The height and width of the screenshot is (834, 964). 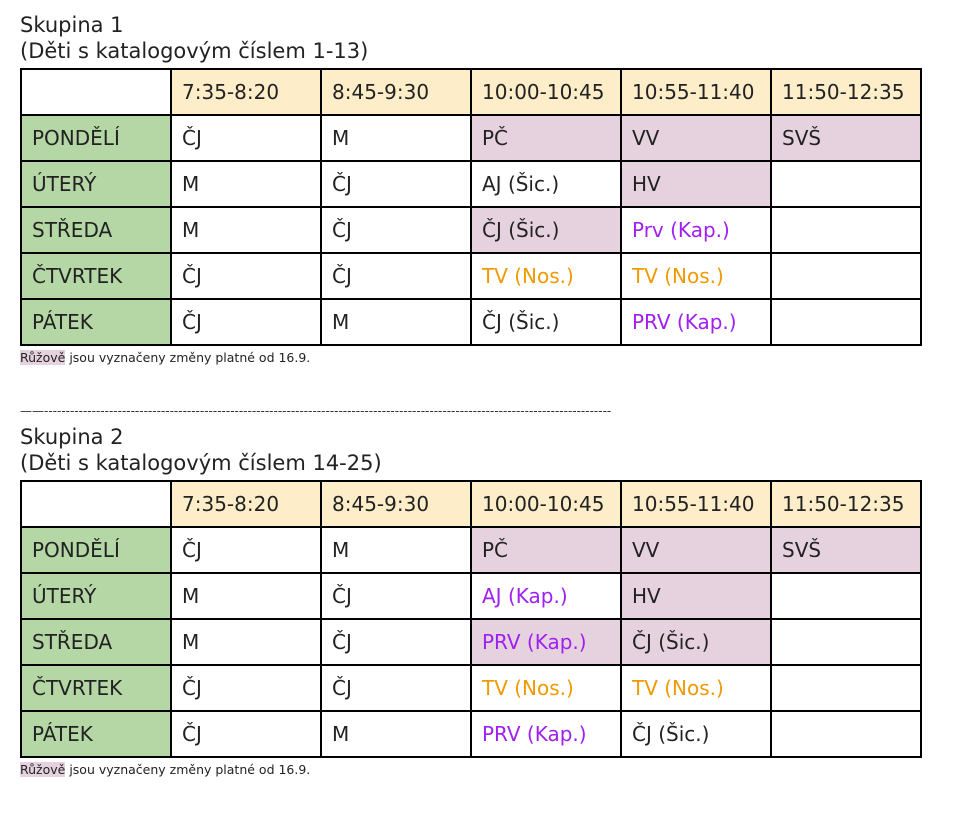 I want to click on lesson-cell: PRV (Kap.), so click(x=696, y=322).